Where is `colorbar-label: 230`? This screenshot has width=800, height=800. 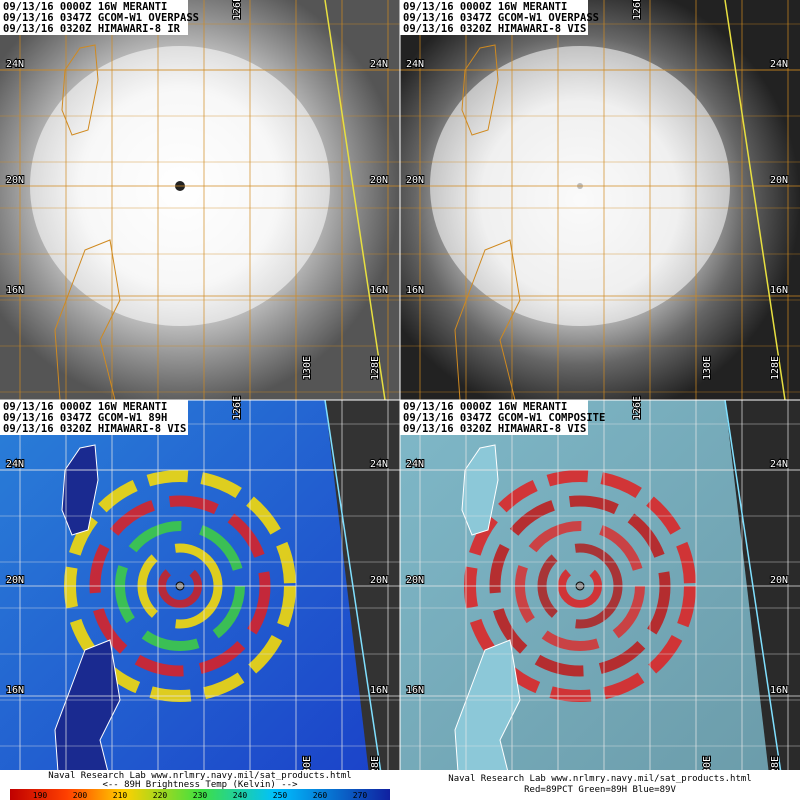
colorbar-label: 230 is located at coordinates (200, 795).